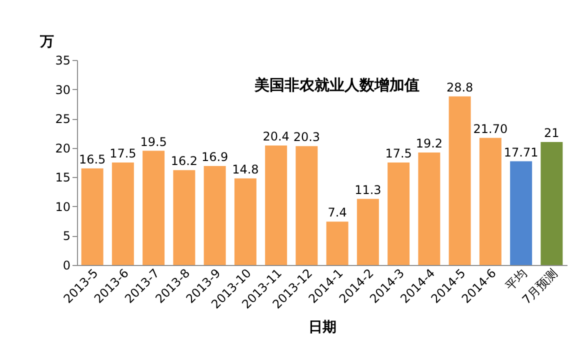  What do you see at coordinates (368, 189) in the screenshot?
I see `data-label: 11.3` at bounding box center [368, 189].